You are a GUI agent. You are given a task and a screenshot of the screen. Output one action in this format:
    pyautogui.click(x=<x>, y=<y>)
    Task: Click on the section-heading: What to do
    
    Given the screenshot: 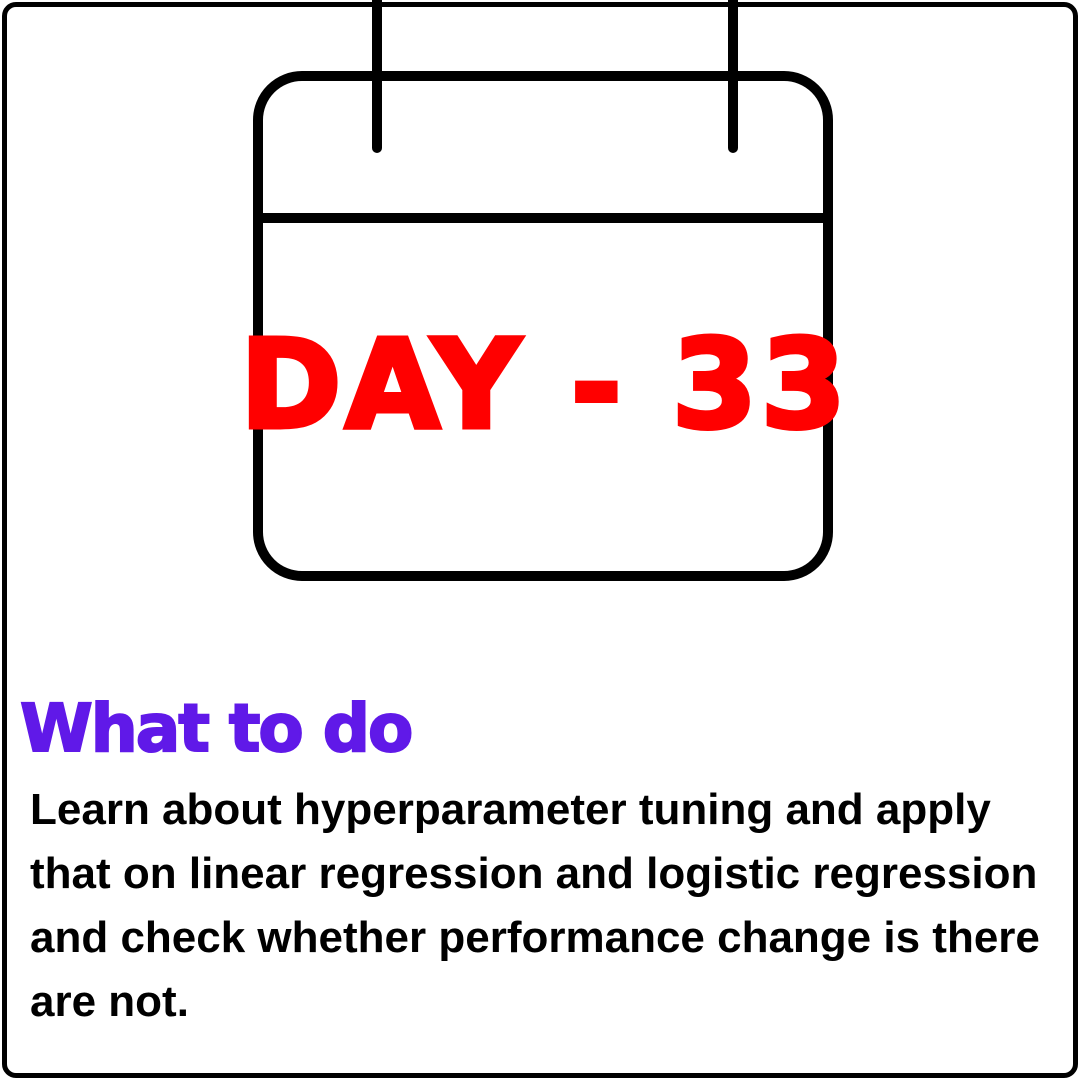 What is the action you would take?
    pyautogui.click(x=216, y=728)
    